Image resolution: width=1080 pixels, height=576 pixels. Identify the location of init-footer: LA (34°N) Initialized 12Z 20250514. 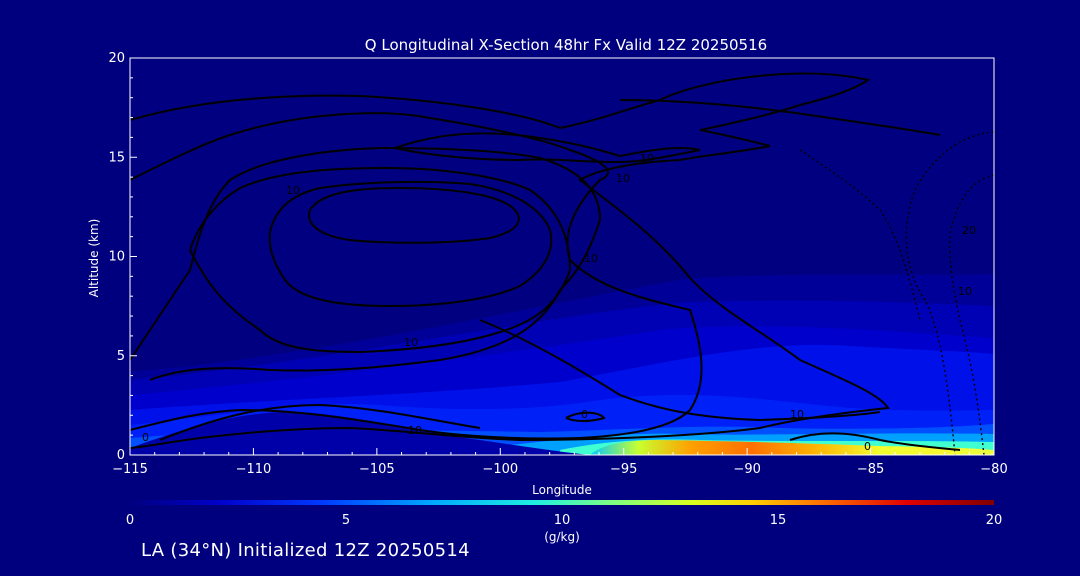
(305, 550).